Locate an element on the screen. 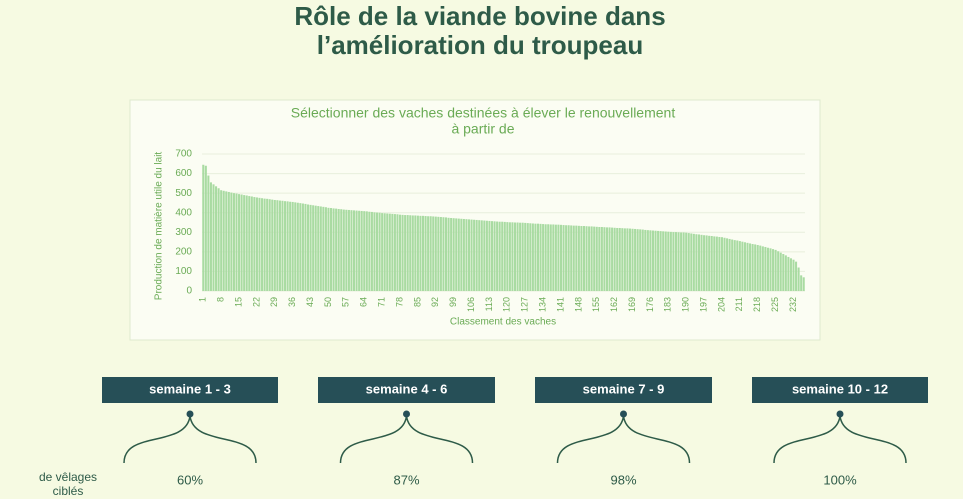 The image size is (963, 499). x-axis-label: Classement des vaches is located at coordinates (503, 322).